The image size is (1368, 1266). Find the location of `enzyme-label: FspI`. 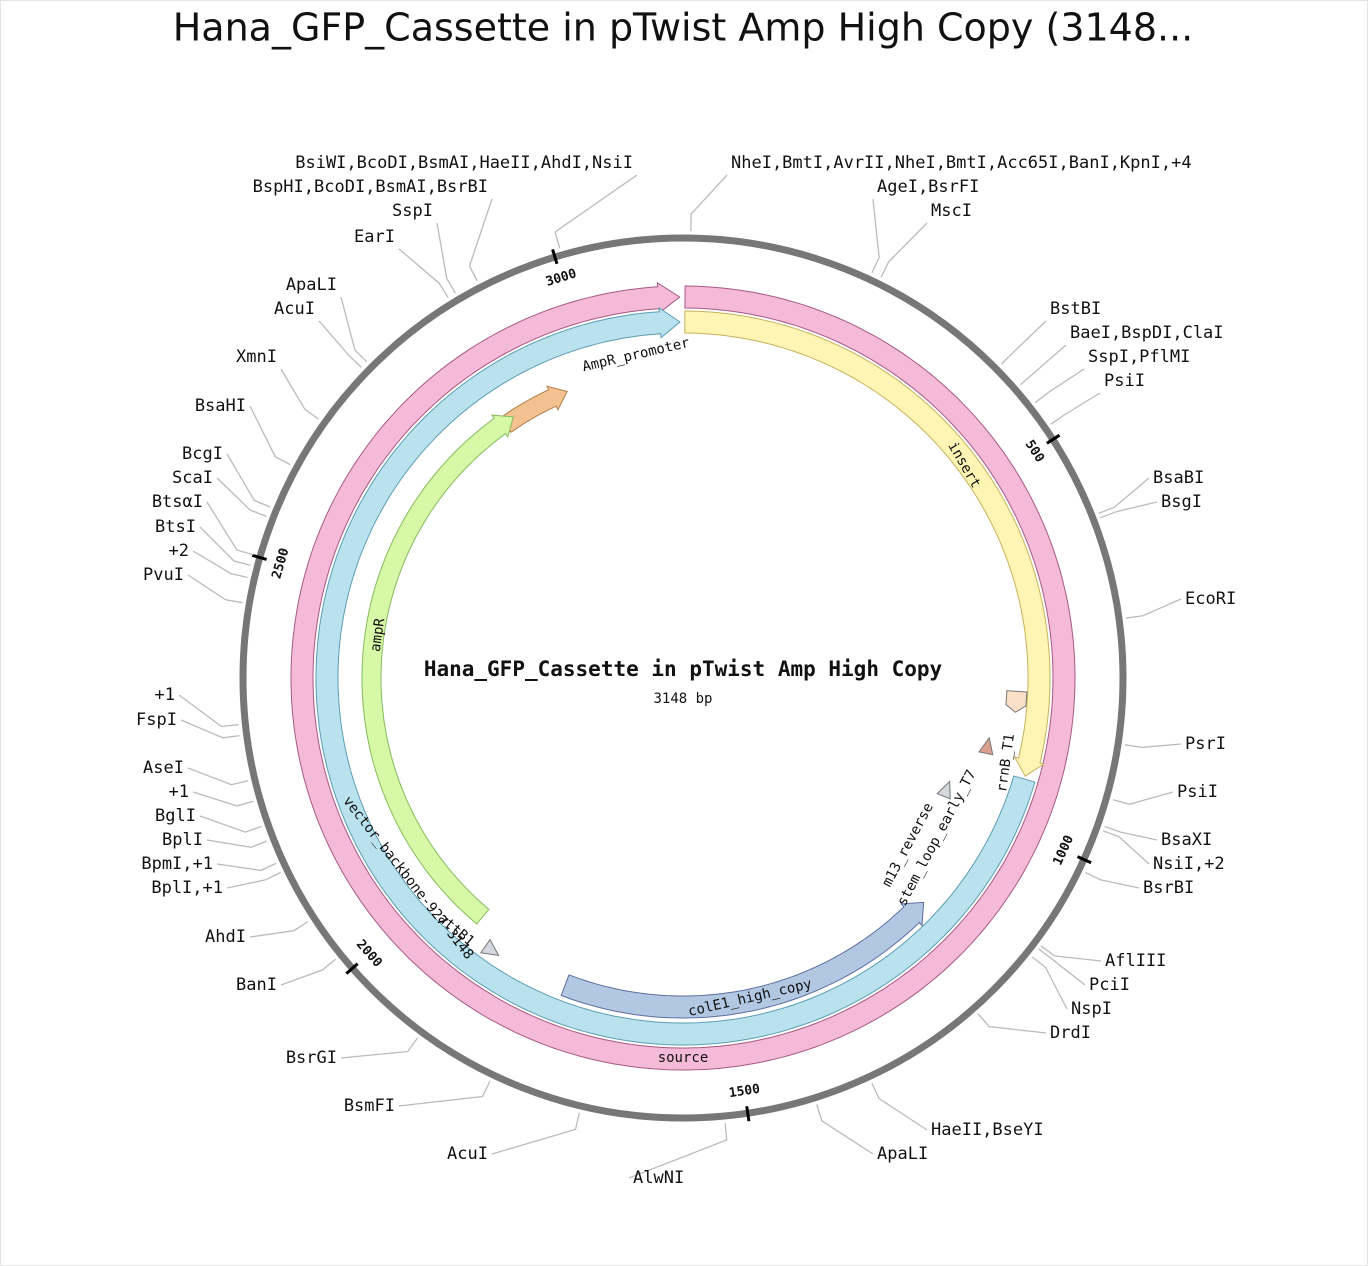

enzyme-label: FspI is located at coordinates (156, 720).